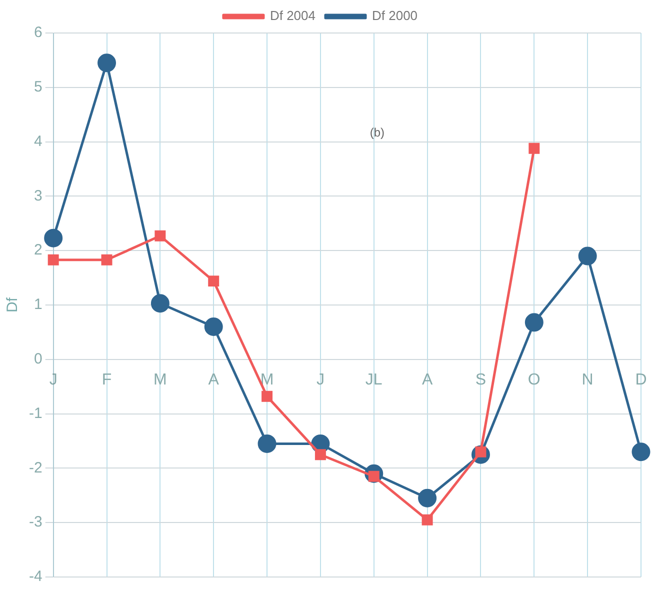  I want to click on legend-label: Df 2000, so click(395, 16).